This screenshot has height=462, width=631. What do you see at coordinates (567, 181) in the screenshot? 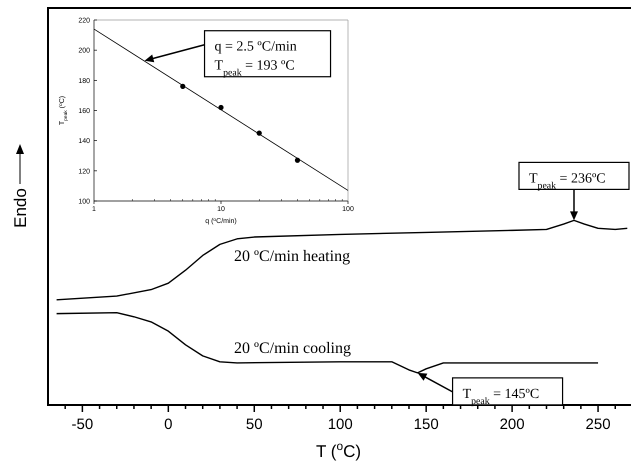
I see `annotation: T$_{peak}$ = 236ºC` at bounding box center [567, 181].